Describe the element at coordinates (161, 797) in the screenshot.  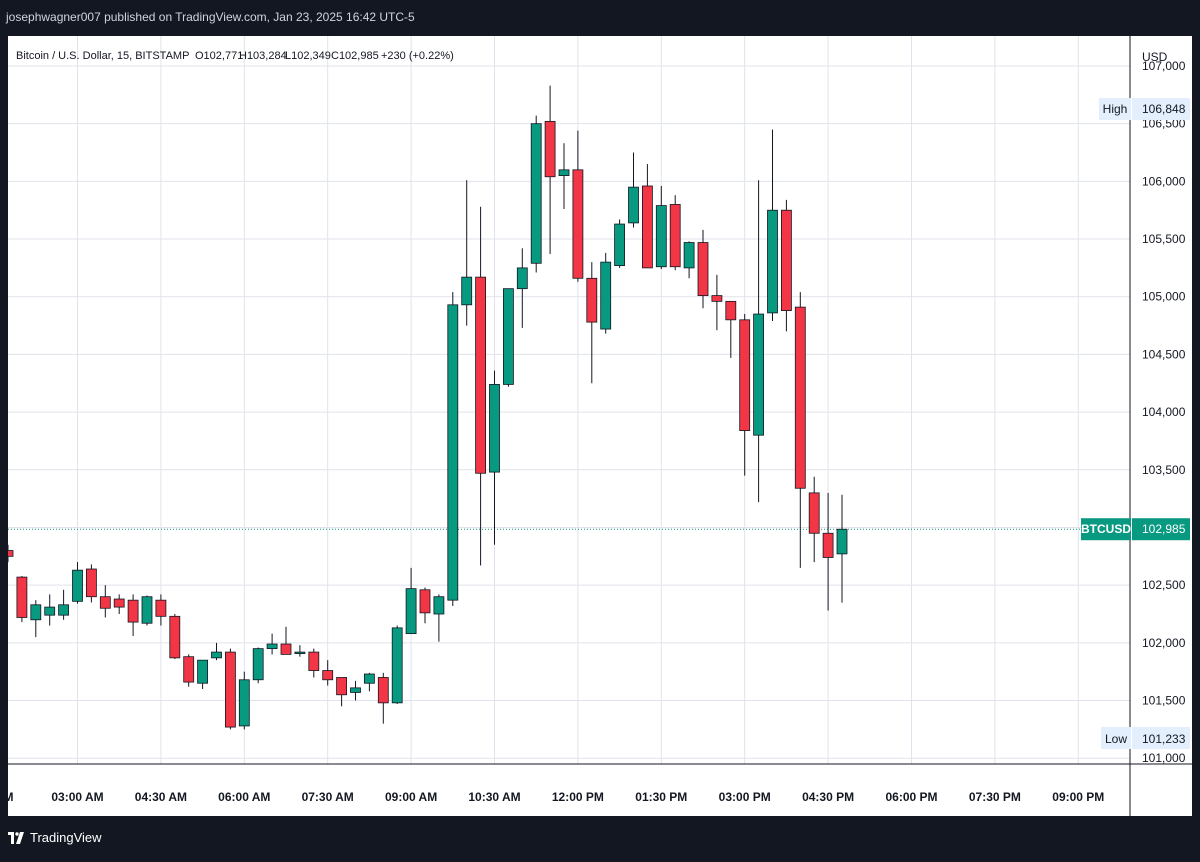
I see `time-tick-label: 04:30 AM` at that location.